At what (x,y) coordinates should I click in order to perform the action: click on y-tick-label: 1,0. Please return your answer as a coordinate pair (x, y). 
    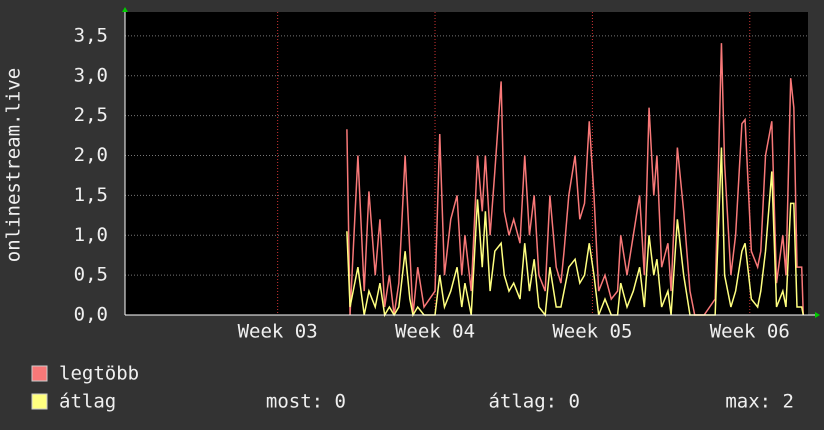
    Looking at the image, I should click on (91, 235).